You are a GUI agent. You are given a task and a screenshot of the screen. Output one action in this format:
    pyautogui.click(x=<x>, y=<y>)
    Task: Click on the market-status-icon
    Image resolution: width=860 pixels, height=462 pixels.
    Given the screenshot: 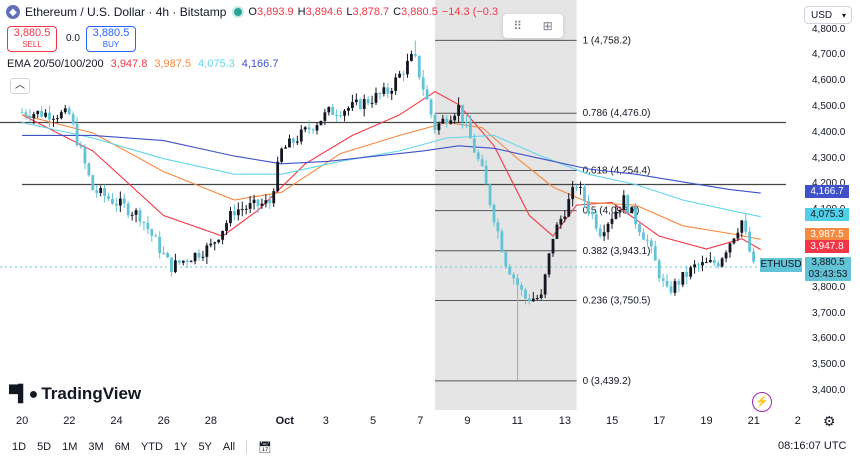 What is the action you would take?
    pyautogui.click(x=238, y=12)
    